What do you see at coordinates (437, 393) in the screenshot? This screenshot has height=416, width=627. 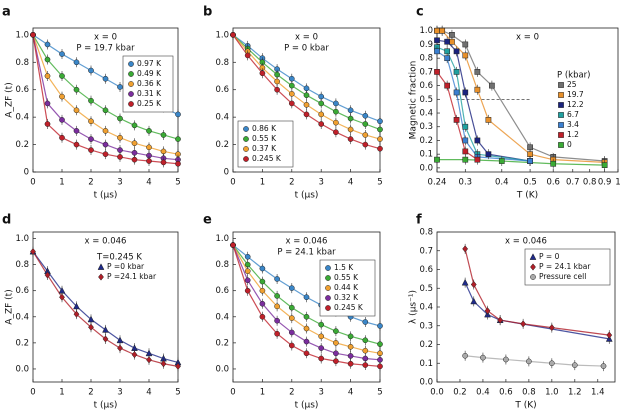 I see `x-tick-label: 0.0` at bounding box center [437, 393].